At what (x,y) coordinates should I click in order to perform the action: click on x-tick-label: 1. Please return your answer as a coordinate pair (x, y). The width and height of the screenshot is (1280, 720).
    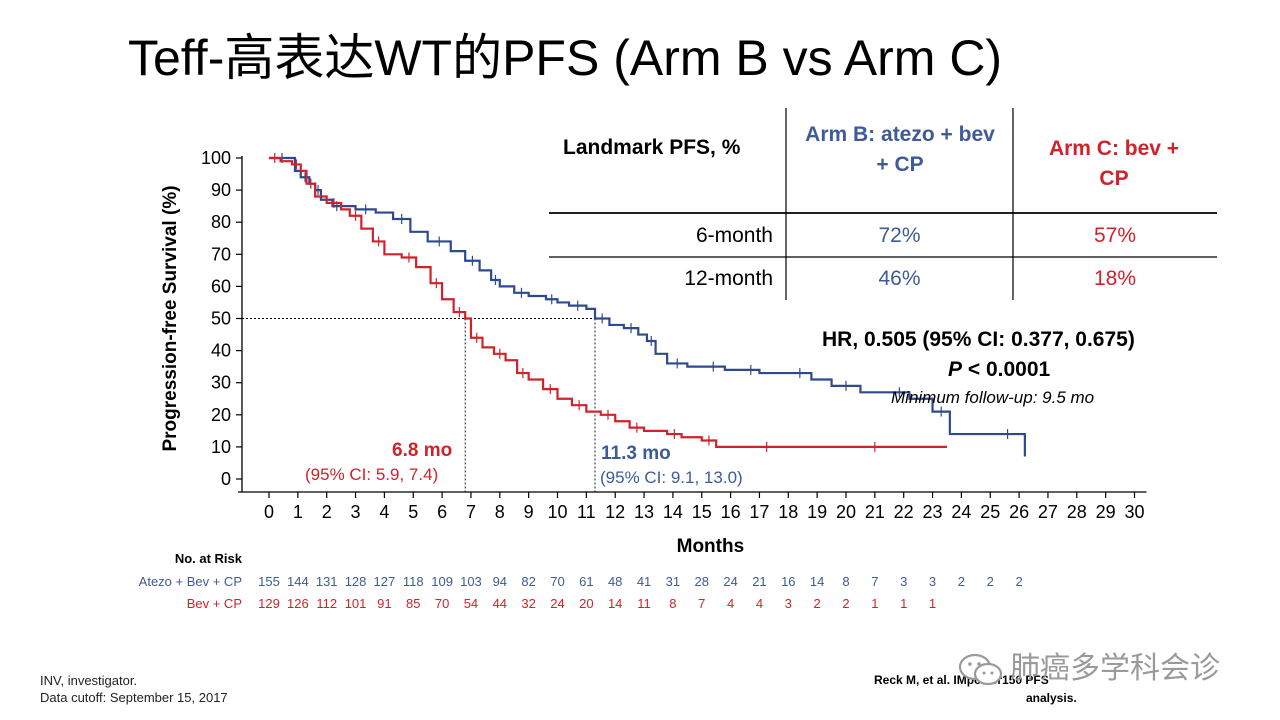
    Looking at the image, I should click on (298, 512).